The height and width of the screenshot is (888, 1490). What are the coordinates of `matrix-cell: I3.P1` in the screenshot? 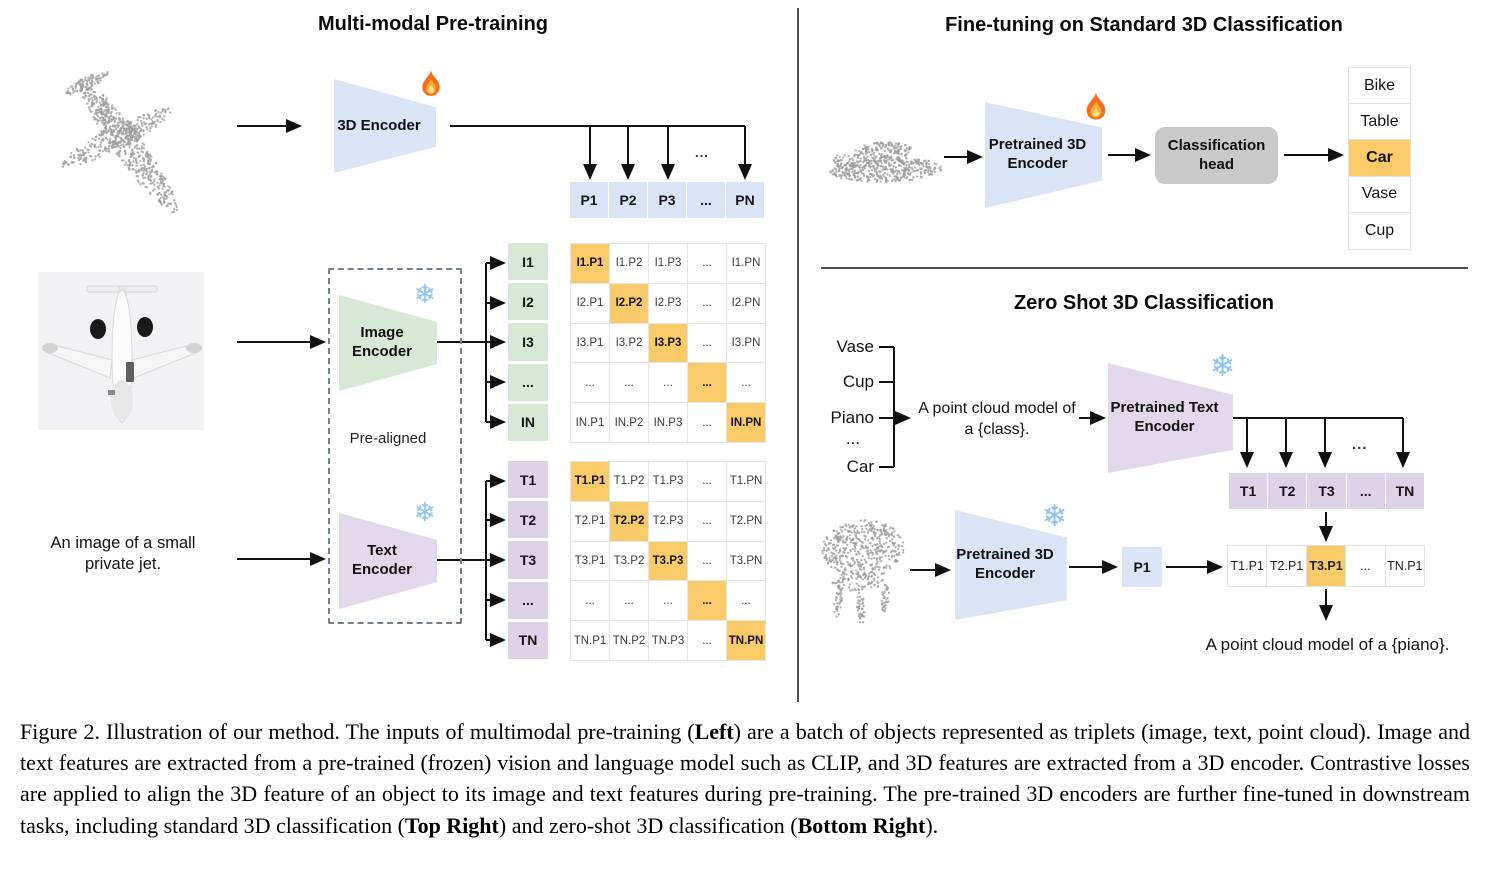 It's located at (590, 343).